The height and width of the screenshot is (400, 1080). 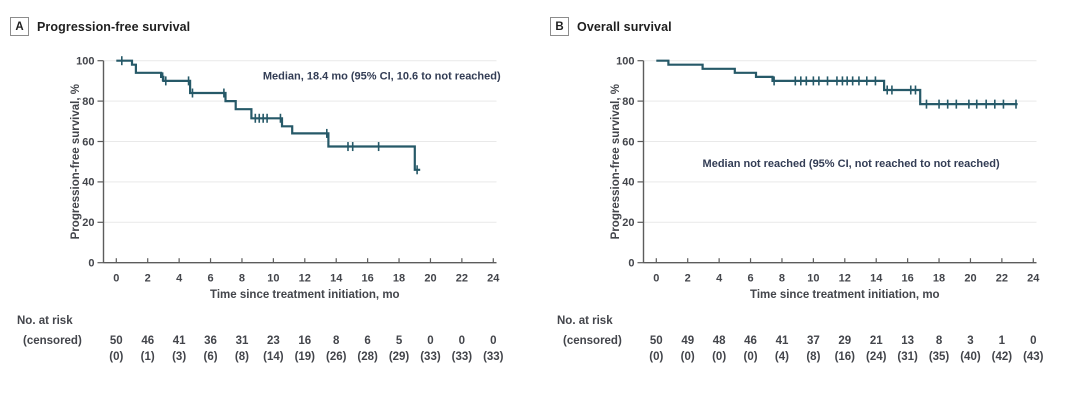 I want to click on censored-count: (26), so click(x=336, y=357).